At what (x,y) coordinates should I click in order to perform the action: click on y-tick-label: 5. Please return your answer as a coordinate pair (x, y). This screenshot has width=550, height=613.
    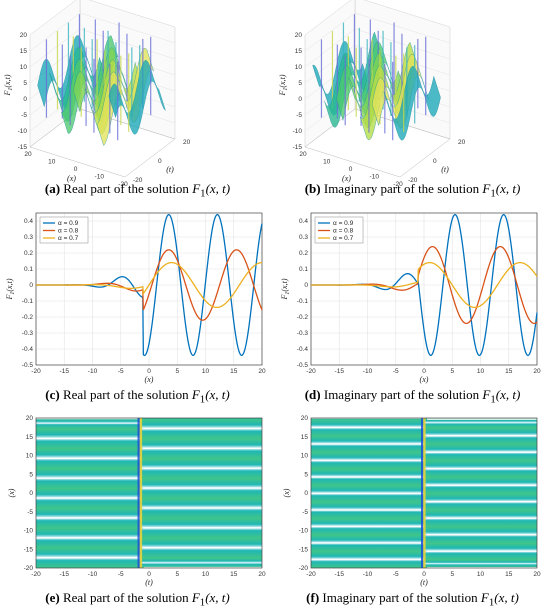
    Looking at the image, I should click on (31, 474).